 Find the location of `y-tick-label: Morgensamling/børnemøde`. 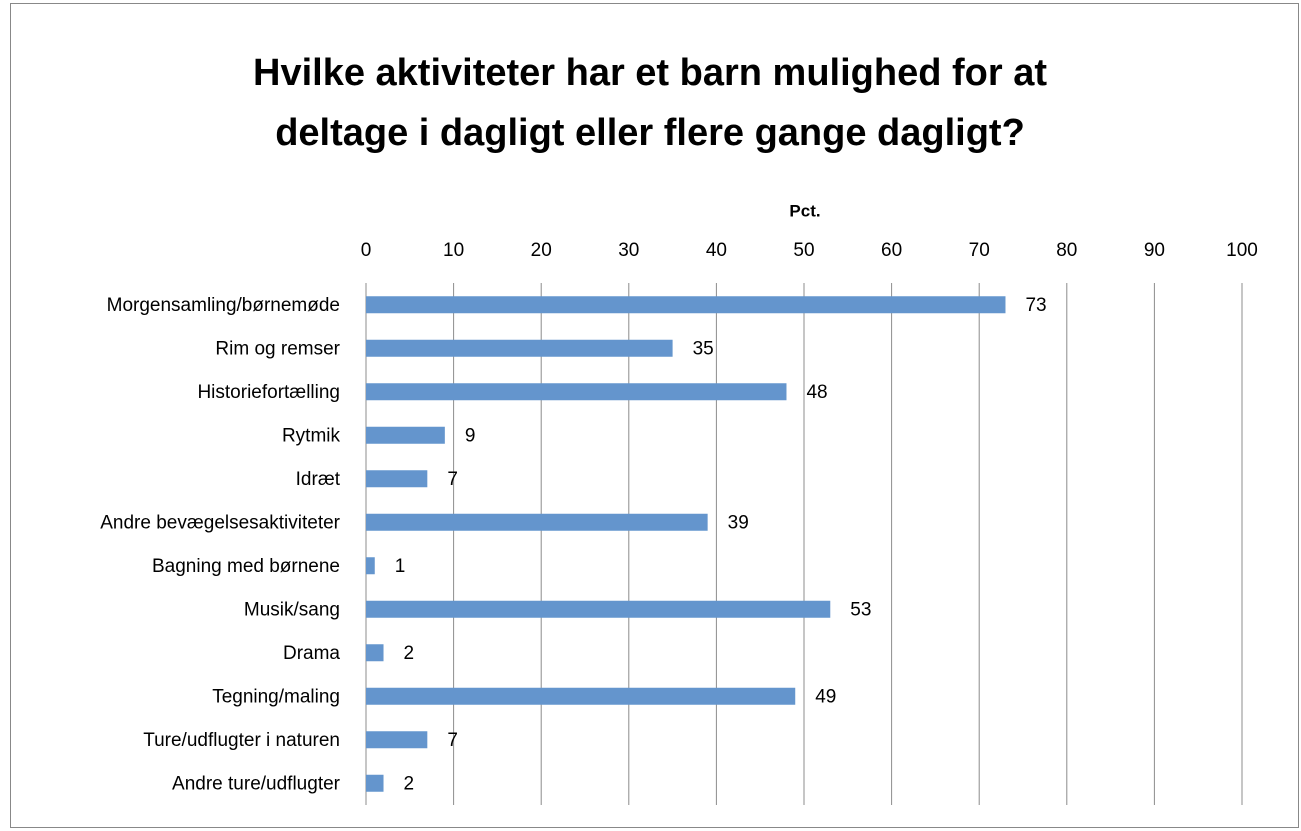

y-tick-label: Morgensamling/børnemøde is located at coordinates (223, 305).